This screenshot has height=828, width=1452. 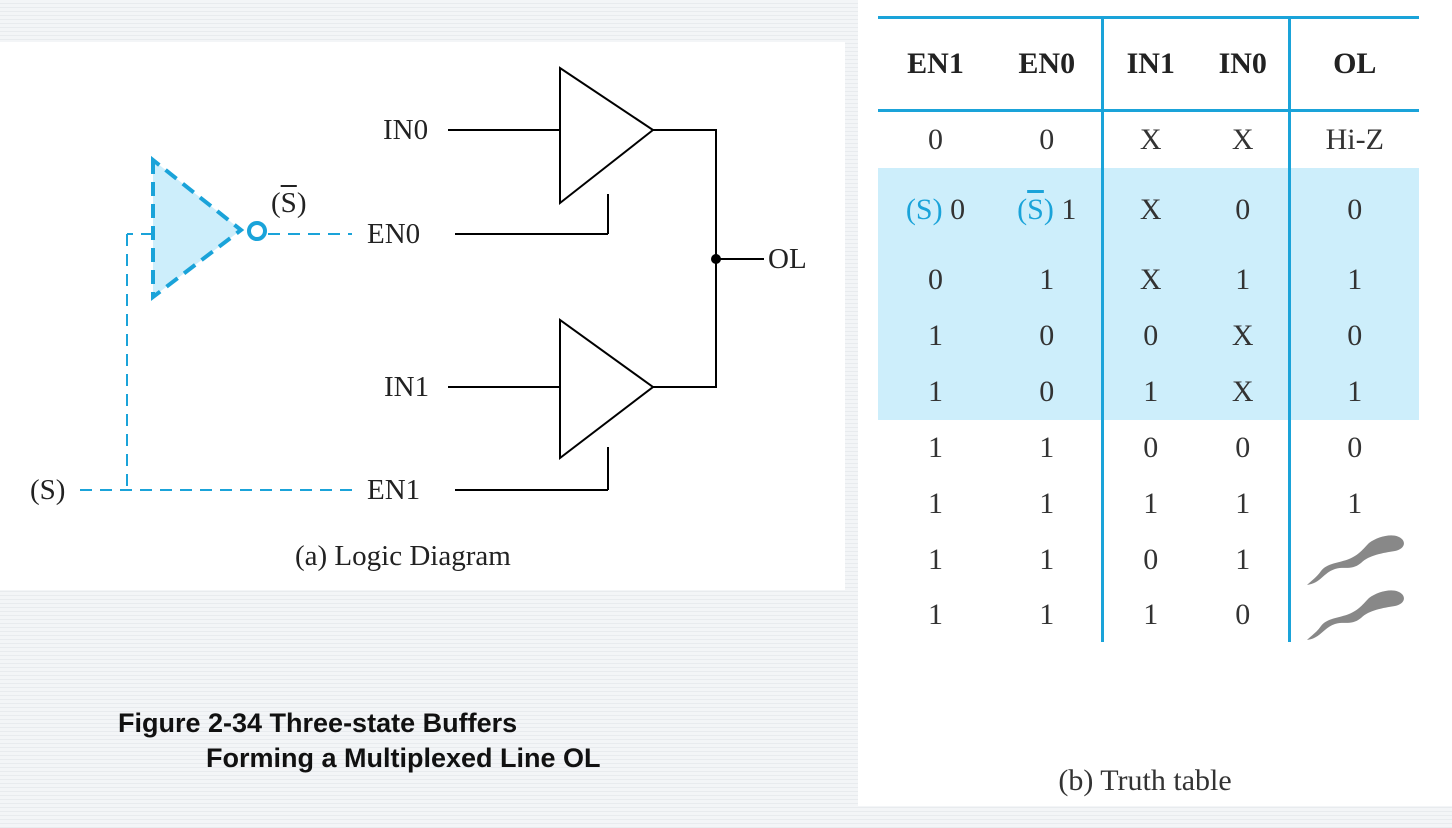 I want to click on en0-label: EN0, so click(x=394, y=234).